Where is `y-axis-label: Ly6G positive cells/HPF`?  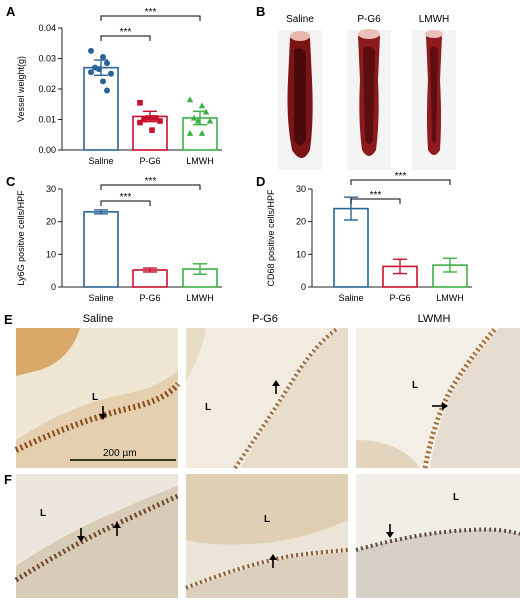 y-axis-label: Ly6G positive cells/HPF is located at coordinates (21, 238).